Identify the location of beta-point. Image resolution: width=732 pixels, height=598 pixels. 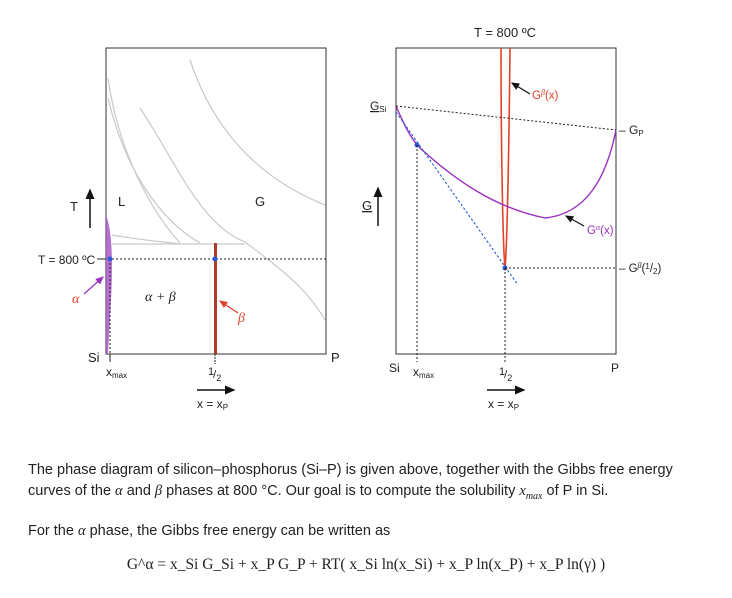
(215, 259).